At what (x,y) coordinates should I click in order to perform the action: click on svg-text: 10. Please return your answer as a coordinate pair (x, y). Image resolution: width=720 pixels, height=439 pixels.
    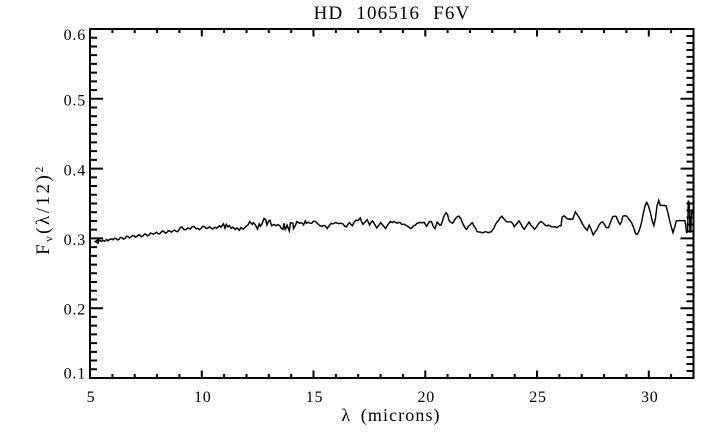
    Looking at the image, I should click on (203, 397).